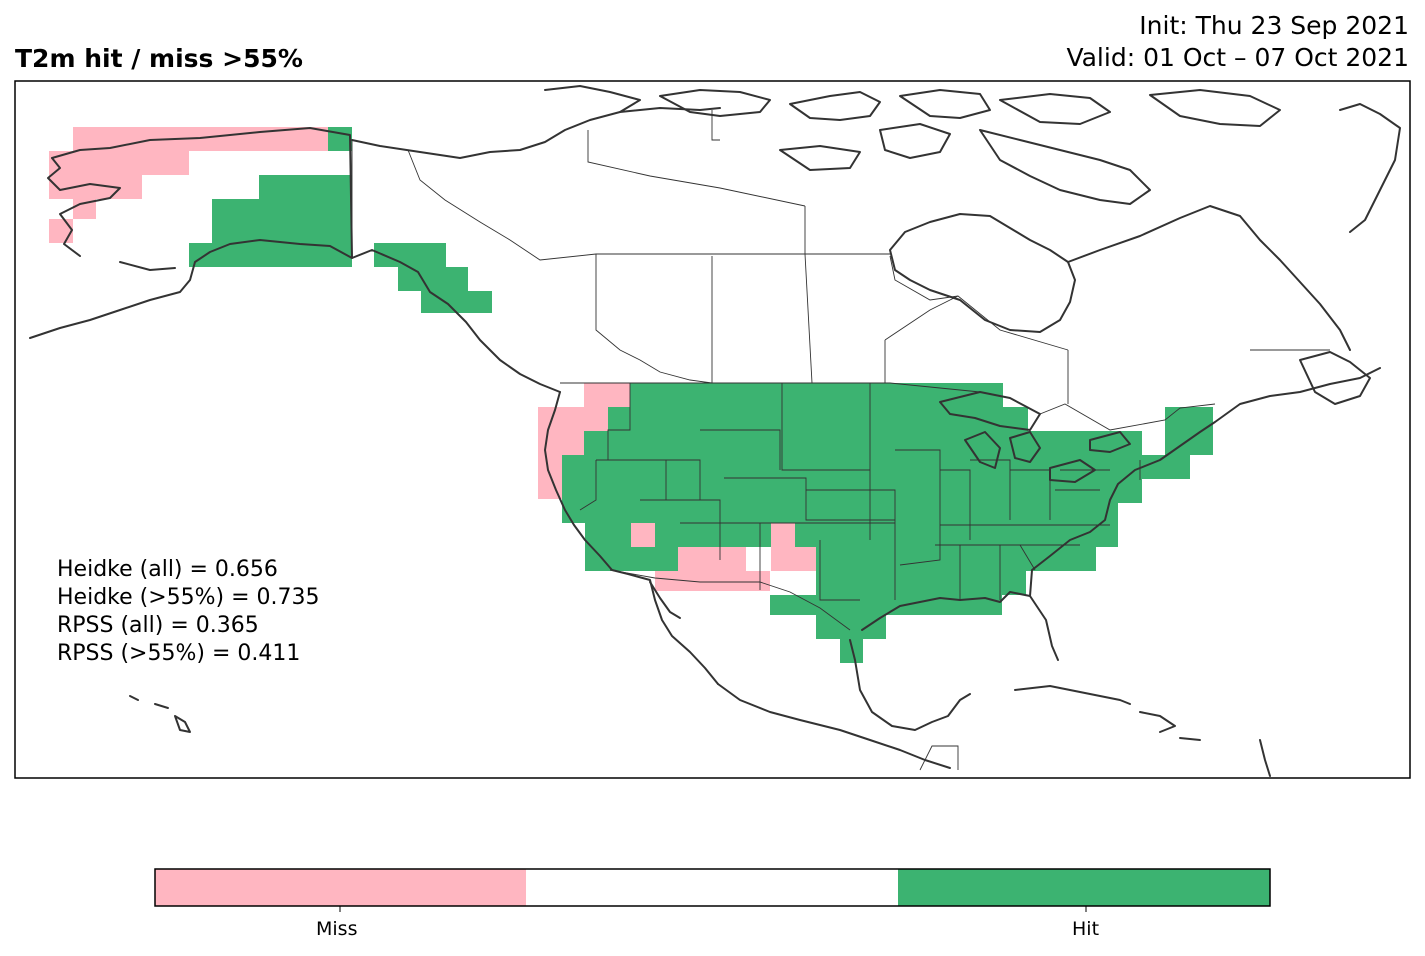 This screenshot has height=956, width=1425. What do you see at coordinates (158, 625) in the screenshot?
I see `rpss-all: RPSS (all) = 0.365` at bounding box center [158, 625].